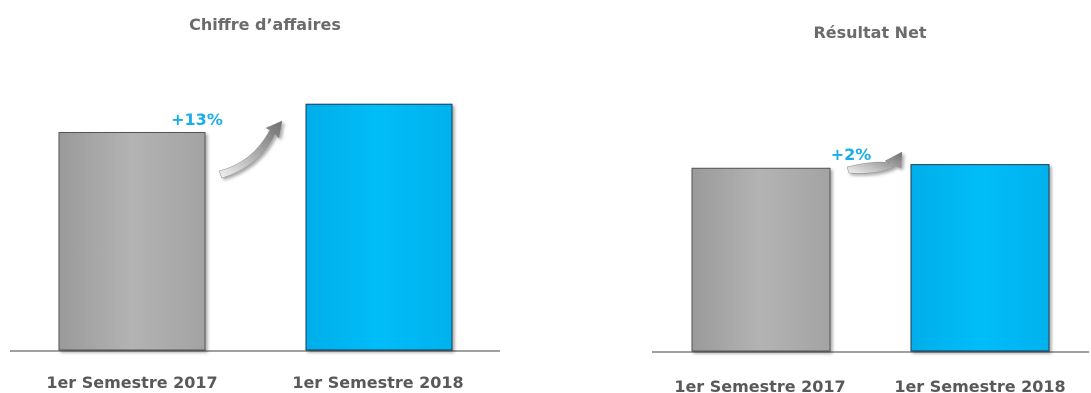 The width and height of the screenshot is (1091, 393). I want to click on chart-revenue-title: Chiffre d’affaires, so click(265, 24).